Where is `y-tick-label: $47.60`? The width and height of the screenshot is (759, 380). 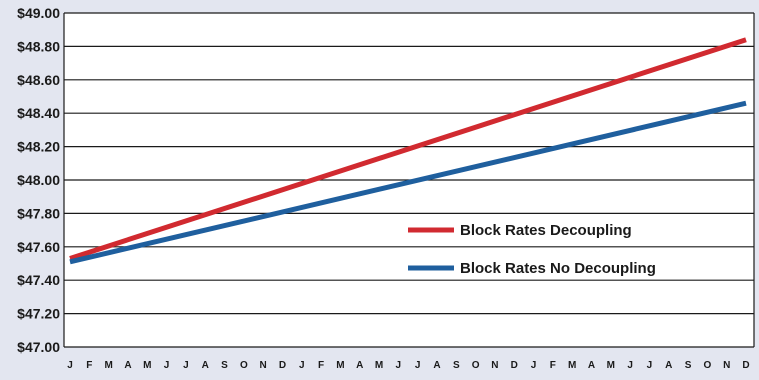
y-tick-label: $47.60 is located at coordinates (38, 247).